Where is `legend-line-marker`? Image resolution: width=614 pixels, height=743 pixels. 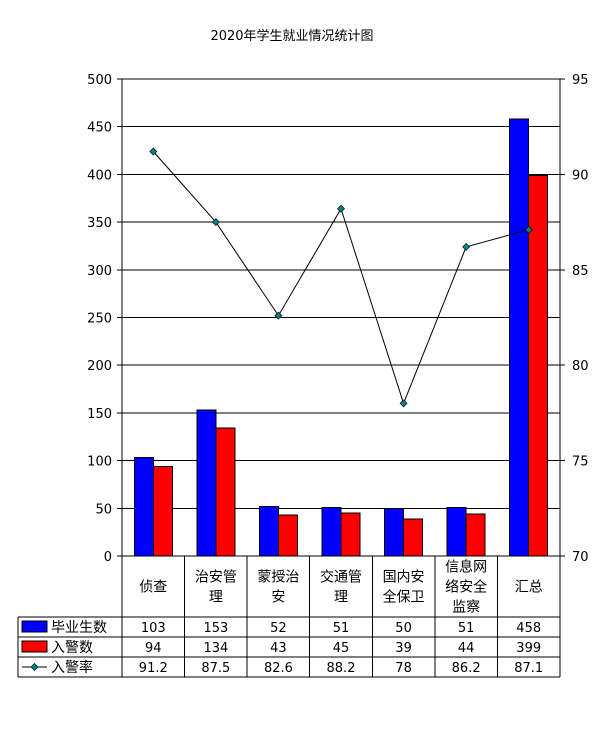
legend-line-marker is located at coordinates (34, 667).